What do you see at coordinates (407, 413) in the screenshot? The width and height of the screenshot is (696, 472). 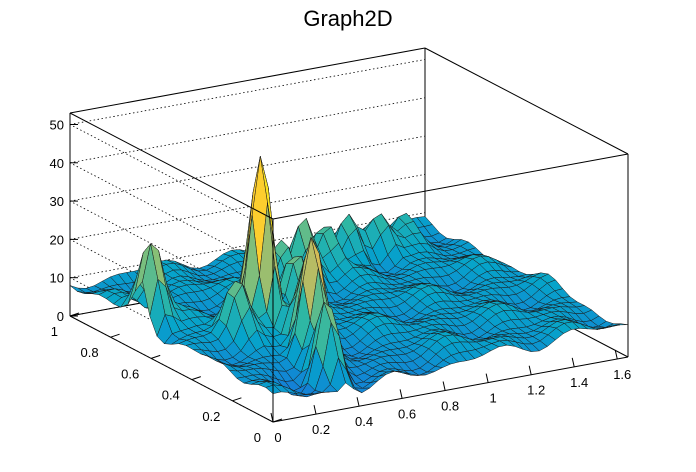 I see `x-tick-label: 0.6` at bounding box center [407, 413].